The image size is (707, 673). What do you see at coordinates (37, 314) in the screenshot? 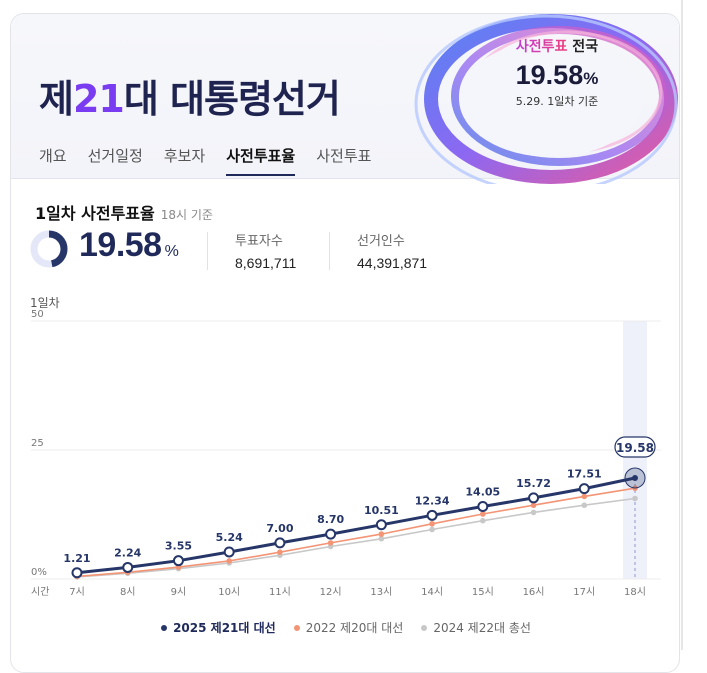
I see `y-tick-label: 50` at bounding box center [37, 314].